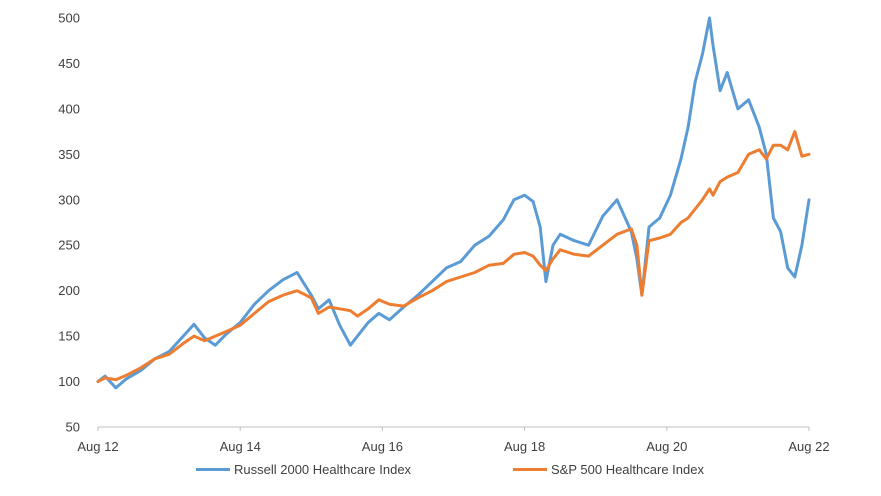 This screenshot has width=881, height=496. I want to click on x-tick-label: Aug 18, so click(524, 446).